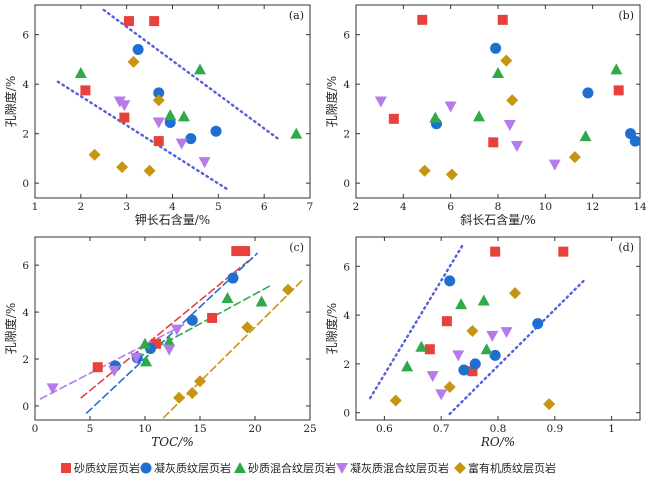  Describe the element at coordinates (640, 207) in the screenshot. I see `x-tick-label: 14` at that location.